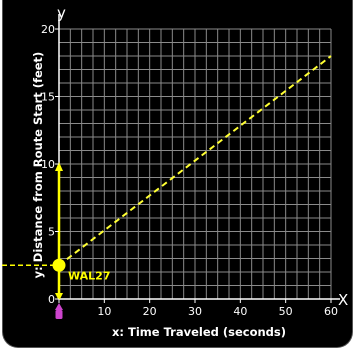 This screenshot has width=357, height=349. Describe the element at coordinates (59, 166) in the screenshot. I see `range-arrow-head-top` at that location.